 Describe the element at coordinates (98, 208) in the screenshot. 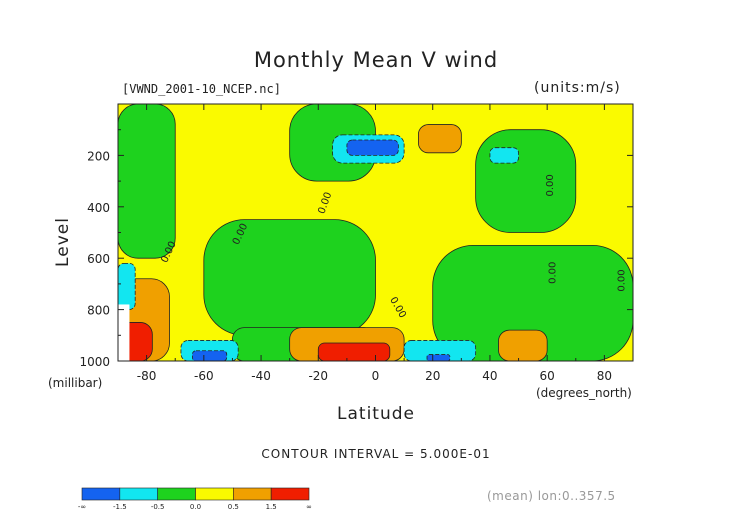

I see `y-tick-label: 400` at that location.